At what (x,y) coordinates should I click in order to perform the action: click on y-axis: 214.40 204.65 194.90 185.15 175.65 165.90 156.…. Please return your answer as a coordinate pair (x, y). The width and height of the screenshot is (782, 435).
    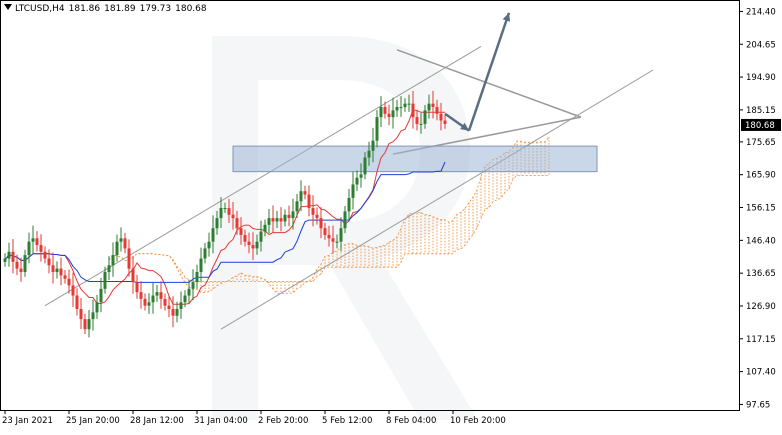
    Looking at the image, I should click on (760, 208).